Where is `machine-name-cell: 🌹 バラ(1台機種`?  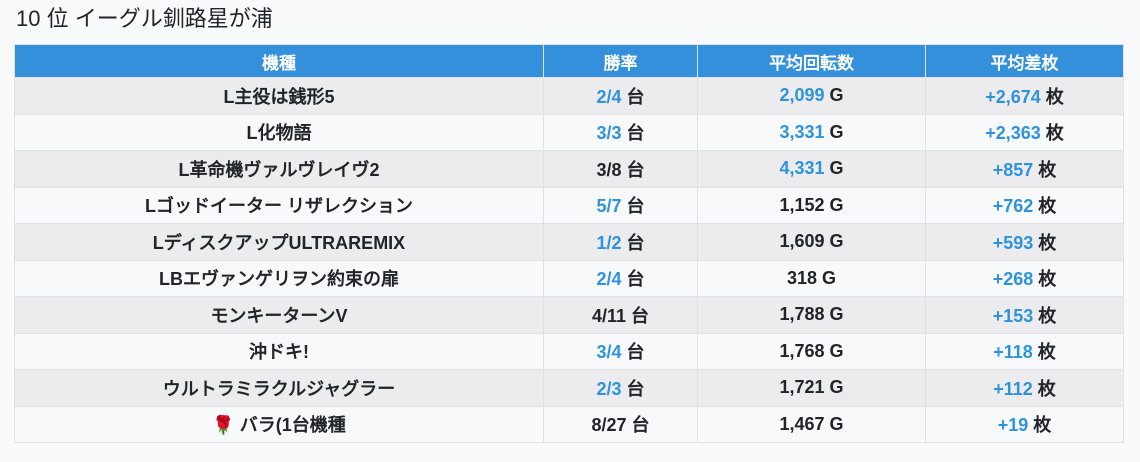 machine-name-cell: 🌹 バラ(1台機種 is located at coordinates (279, 424).